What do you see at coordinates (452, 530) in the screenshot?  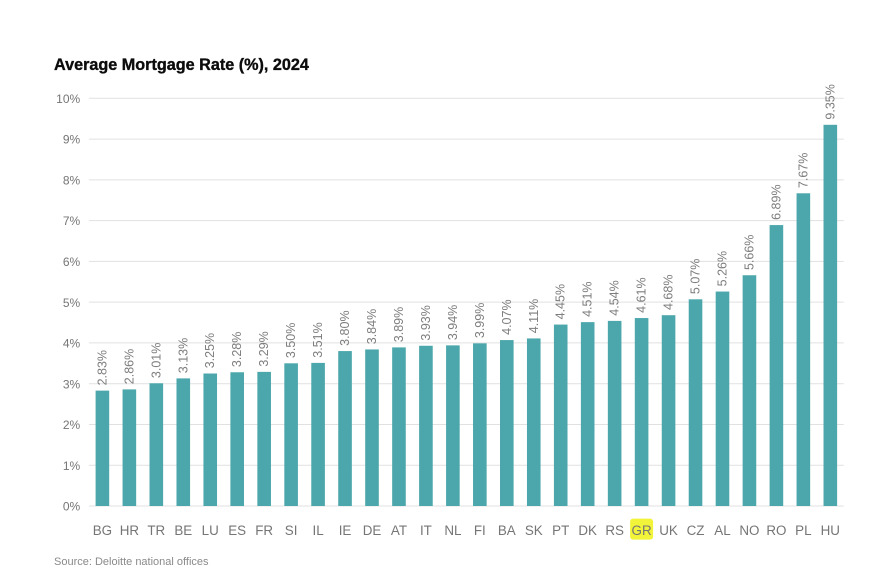 I see `svg-text: NL` at bounding box center [452, 530].